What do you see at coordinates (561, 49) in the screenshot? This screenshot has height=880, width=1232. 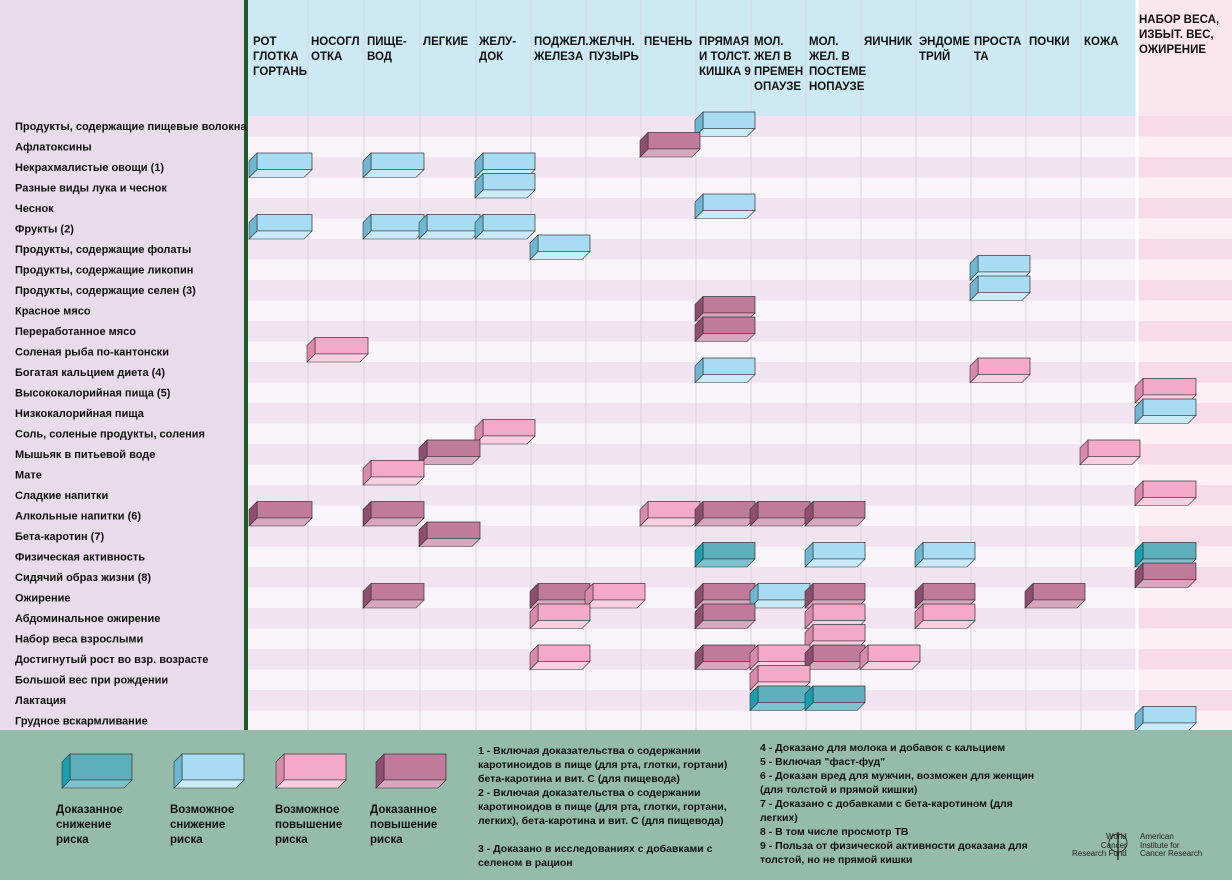 I see `column-header: ПОДЖЕЛ. ЖЕЛЕЗА` at bounding box center [561, 49].